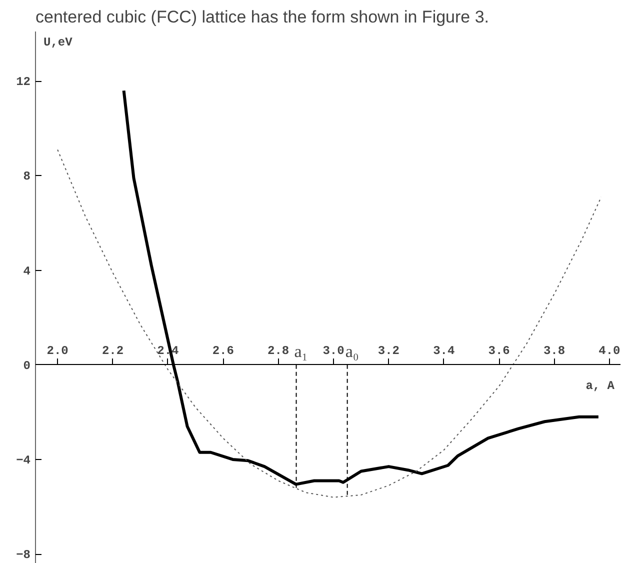 The height and width of the screenshot is (563, 622). Describe the element at coordinates (263, 17) in the screenshot. I see `text: centered cubic (FCC) lattice has the form shown in Figure 3.` at that location.